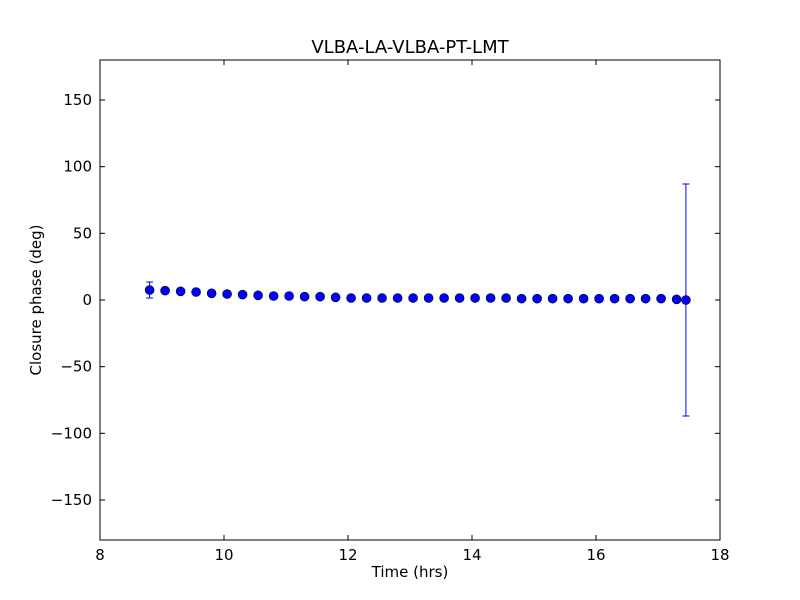 This screenshot has width=800, height=600. I want to click on y-axis-label: Closure phase (deg), so click(36, 300).